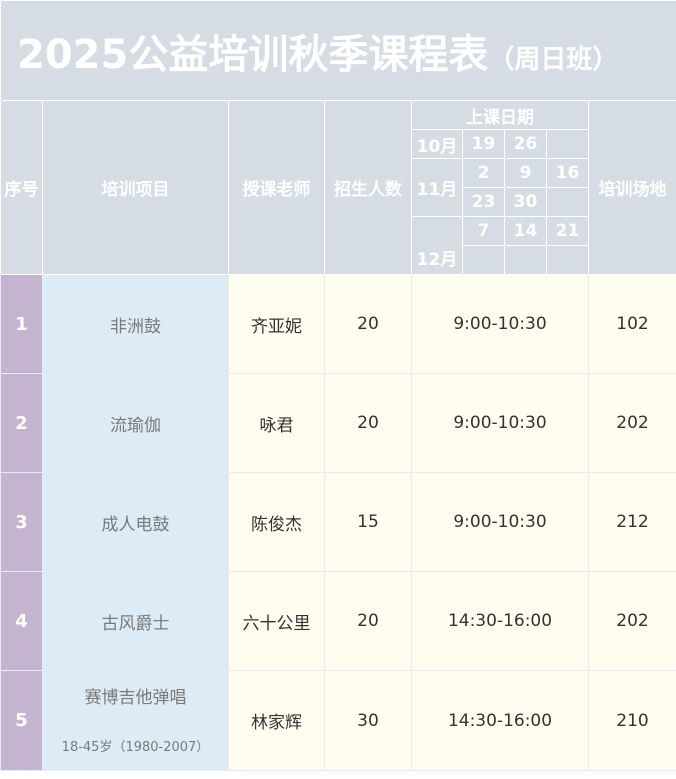 The height and width of the screenshot is (779, 676). I want to click on row-index: 4, so click(21, 621).